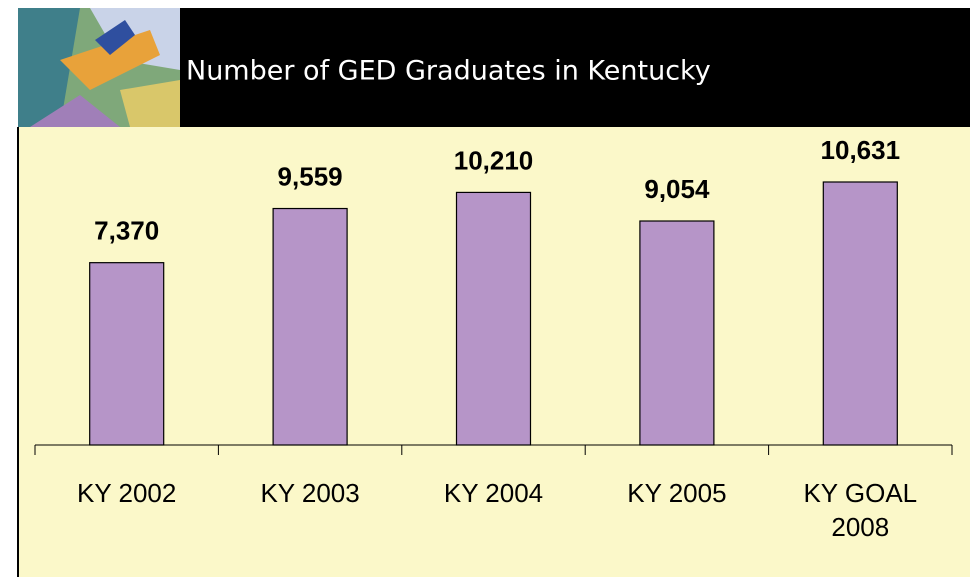 The width and height of the screenshot is (970, 577). I want to click on x-tick-label: KY 2005, so click(677, 493).